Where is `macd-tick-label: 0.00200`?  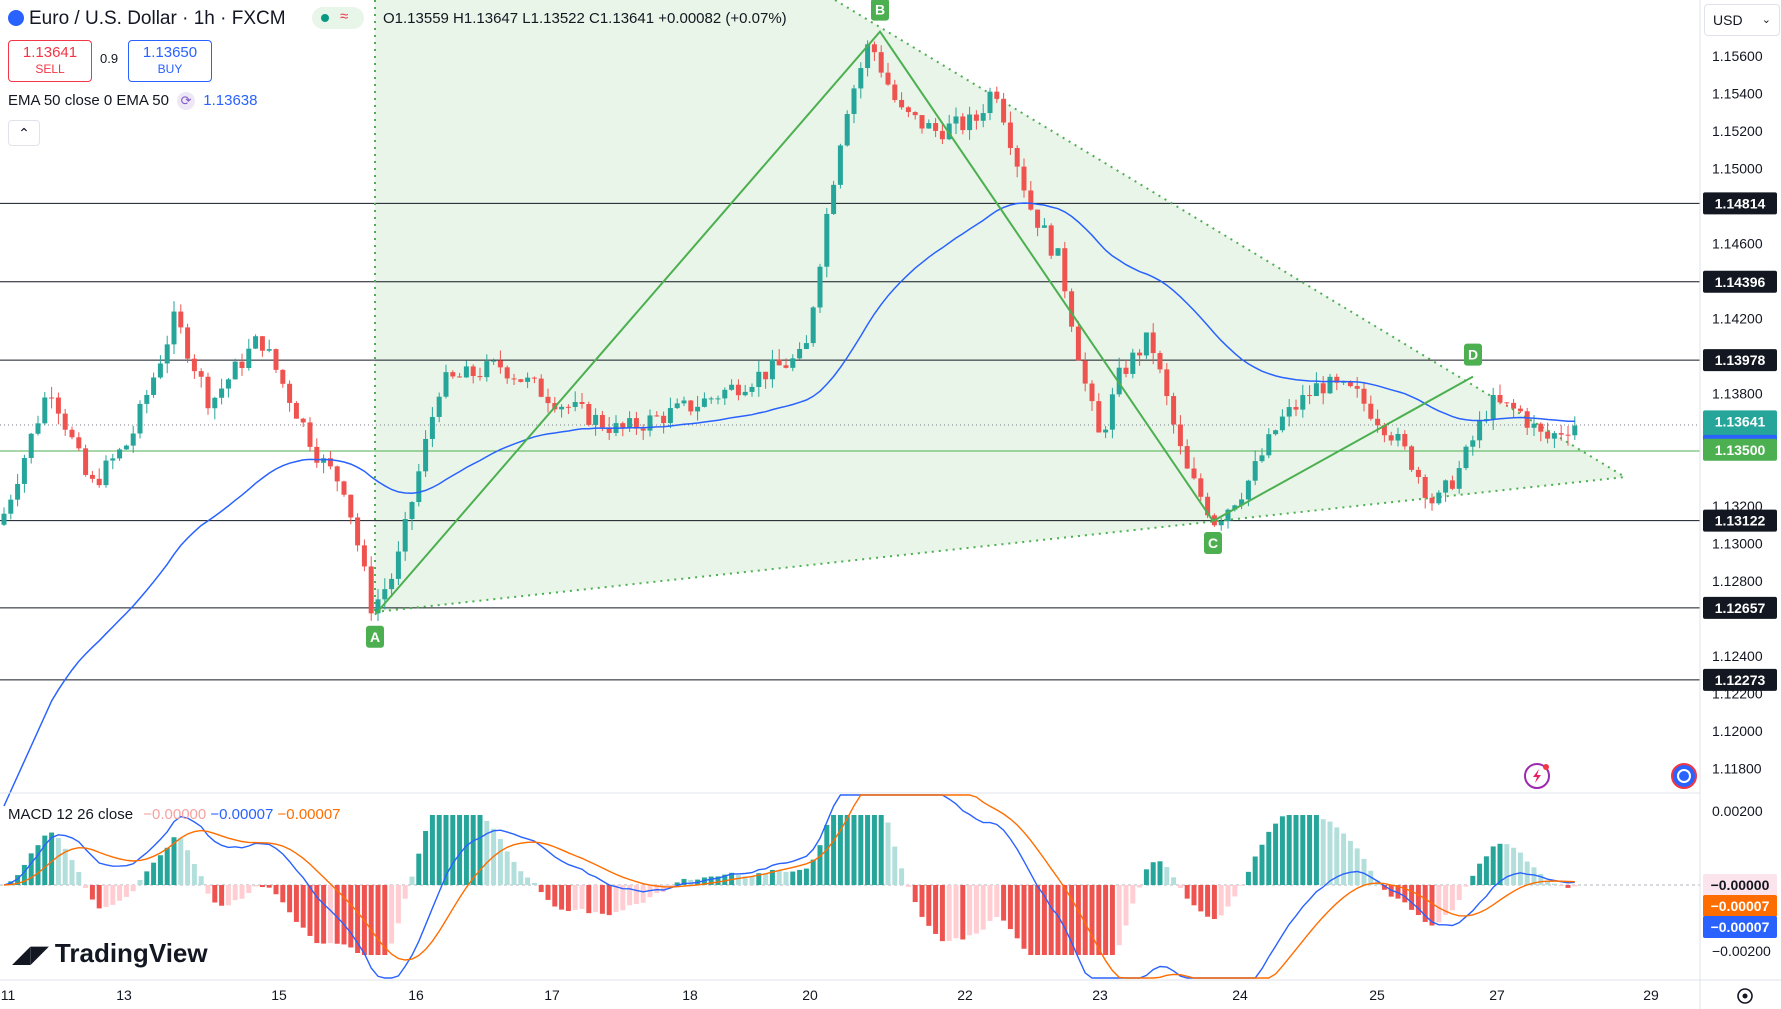
macd-tick-label: 0.00200 is located at coordinates (1737, 811).